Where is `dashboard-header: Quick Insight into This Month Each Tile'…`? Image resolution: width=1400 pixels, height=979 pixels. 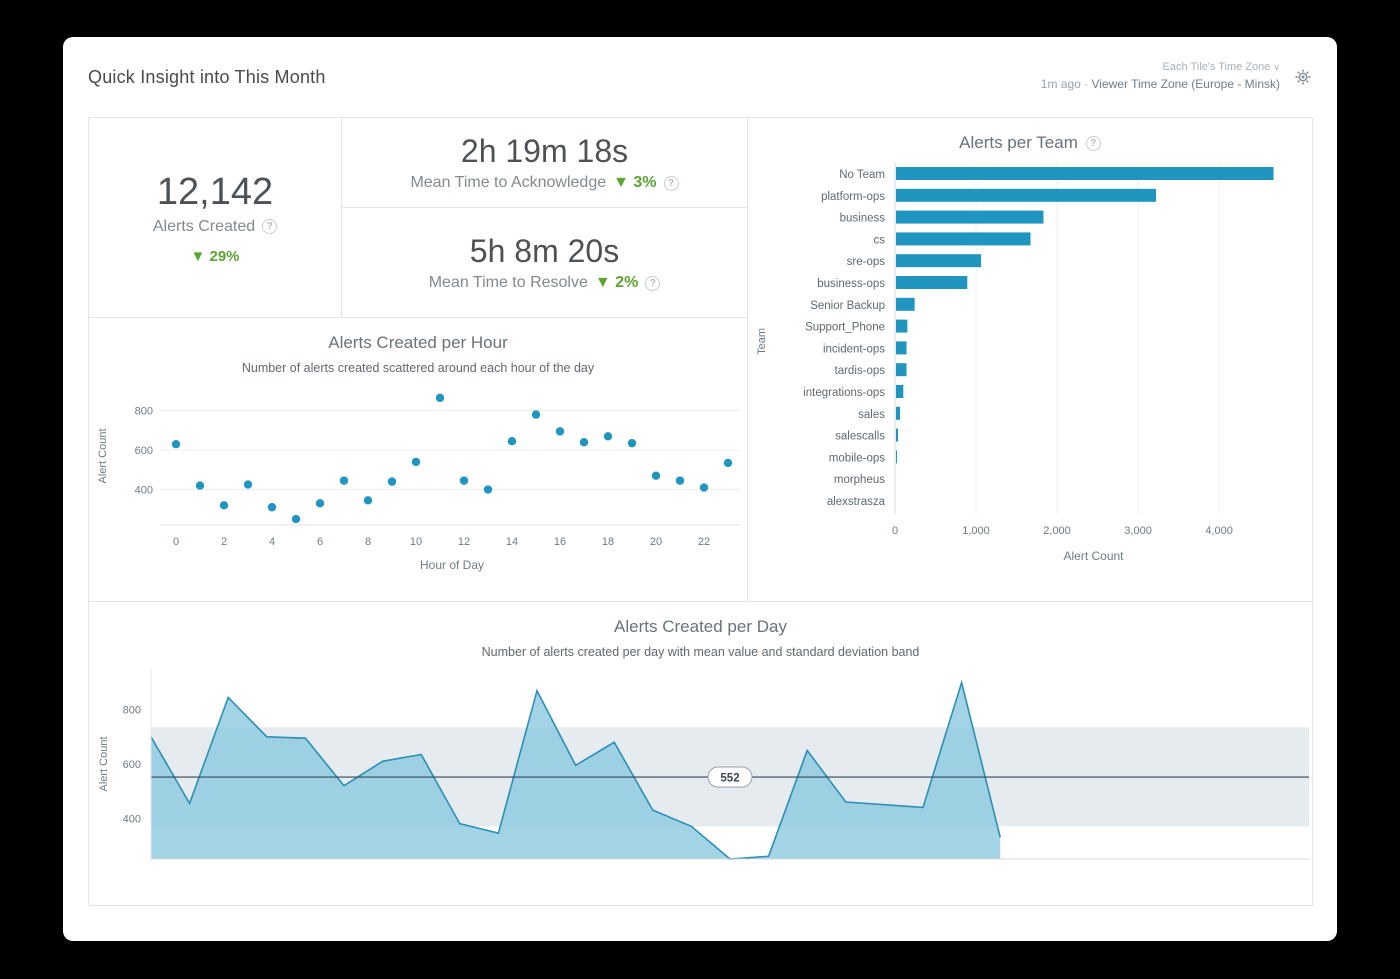
dashboard-header: Quick Insight into This Month Each Tile'… is located at coordinates (700, 77).